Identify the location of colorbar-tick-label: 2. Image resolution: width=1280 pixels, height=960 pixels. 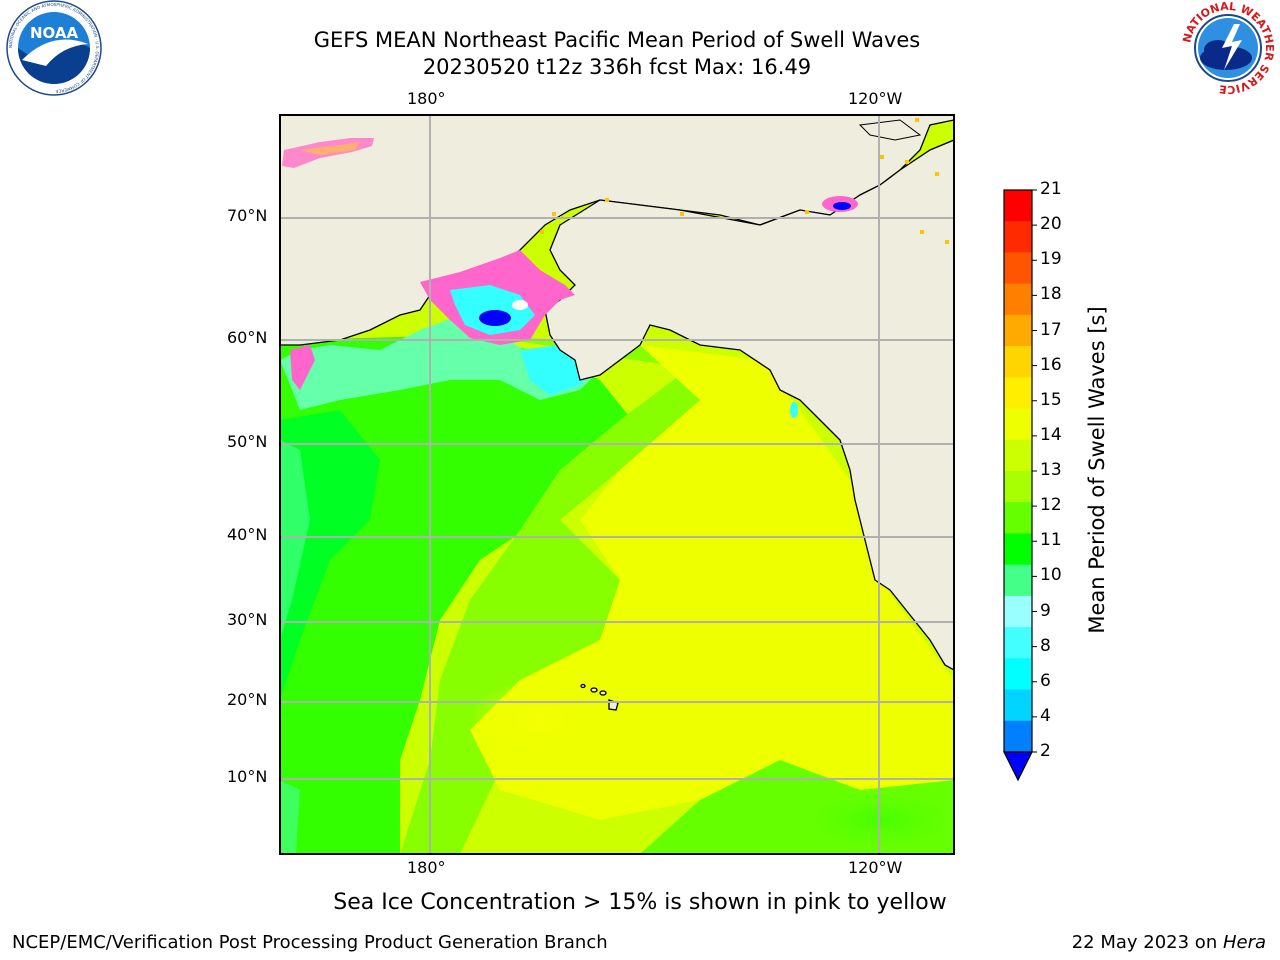
(1045, 751).